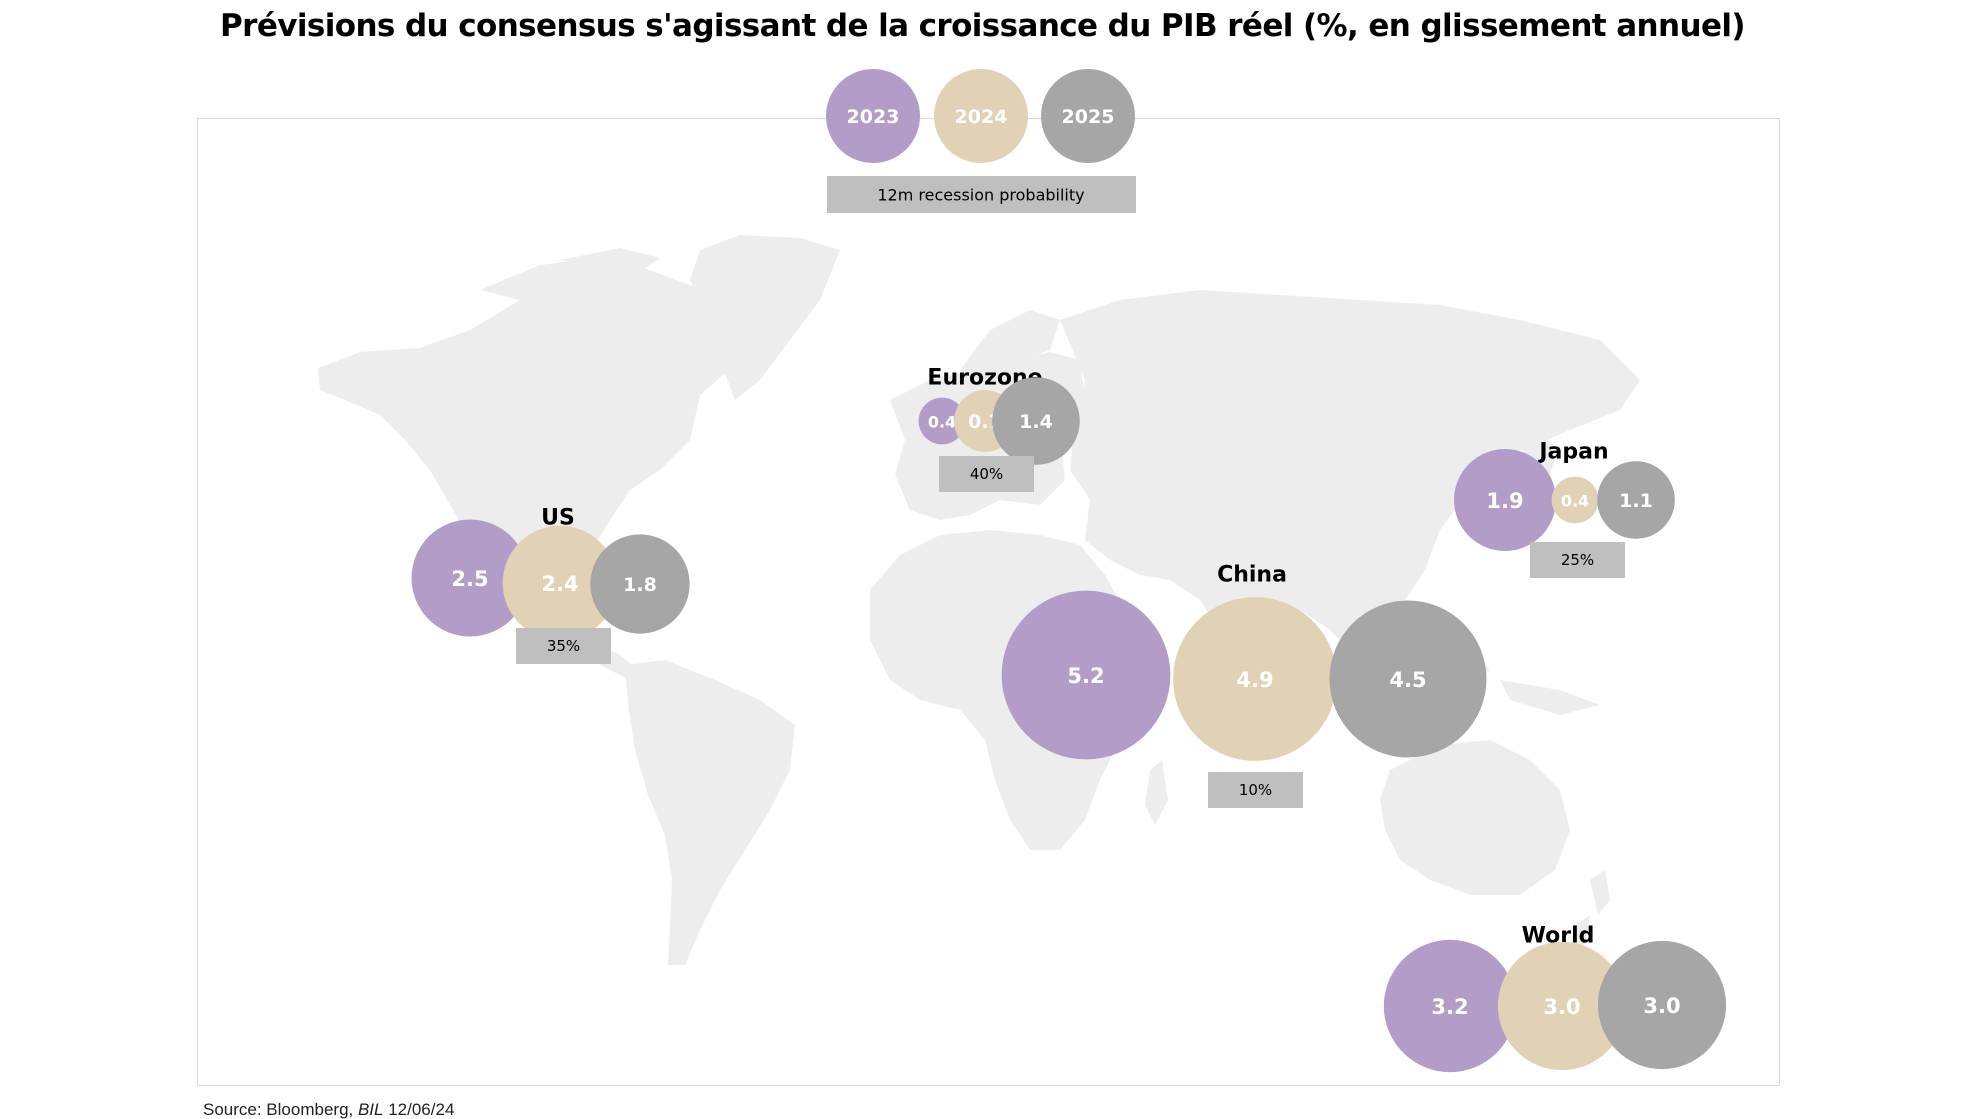  I want to click on region-label-china: China, so click(1252, 575).